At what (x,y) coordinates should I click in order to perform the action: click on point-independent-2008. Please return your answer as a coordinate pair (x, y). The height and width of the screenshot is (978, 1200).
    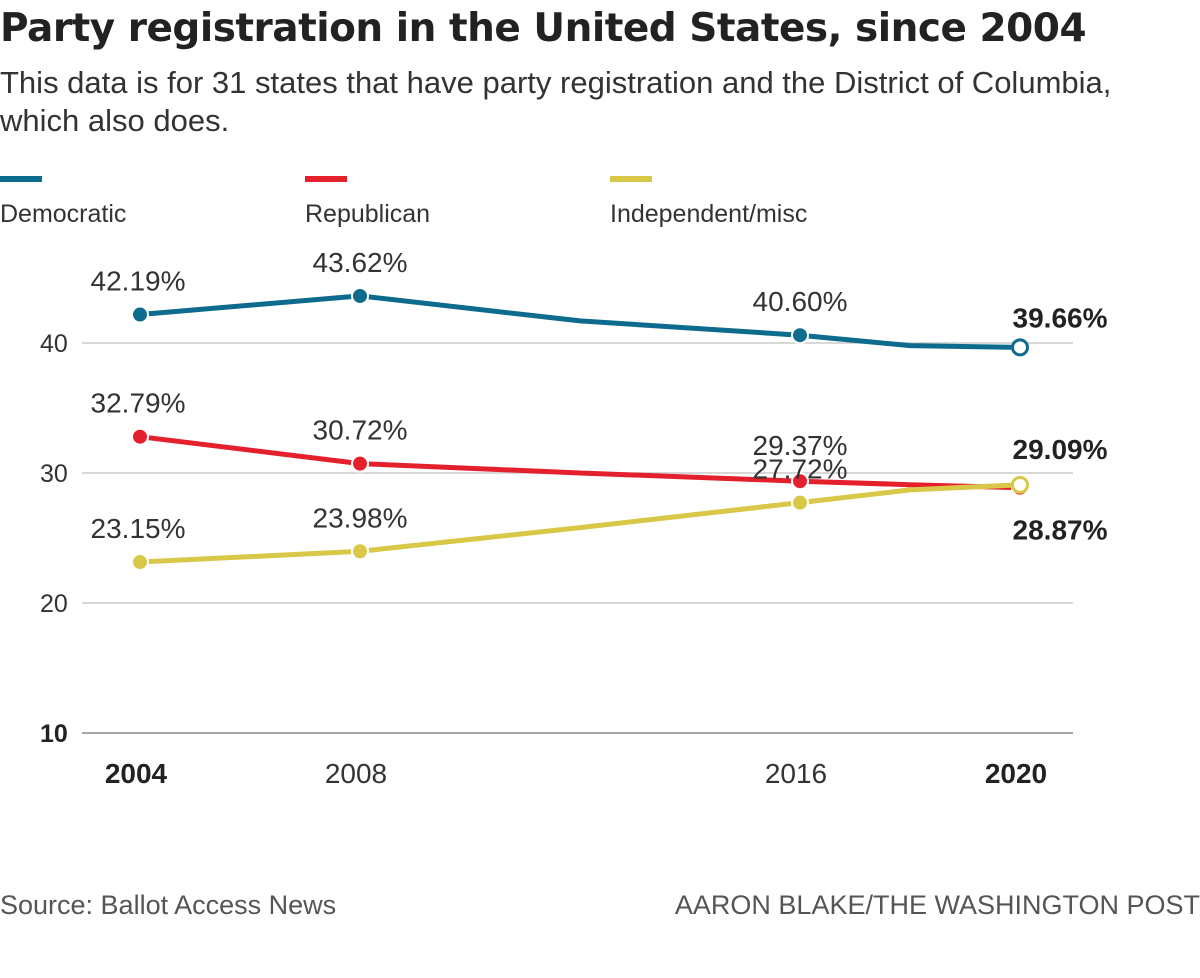
    Looking at the image, I should click on (360, 551).